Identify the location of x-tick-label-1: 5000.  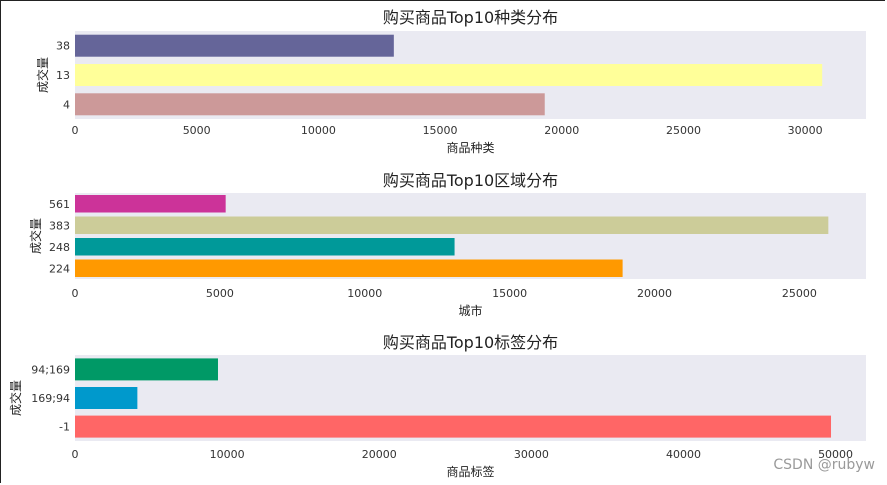
(197, 130).